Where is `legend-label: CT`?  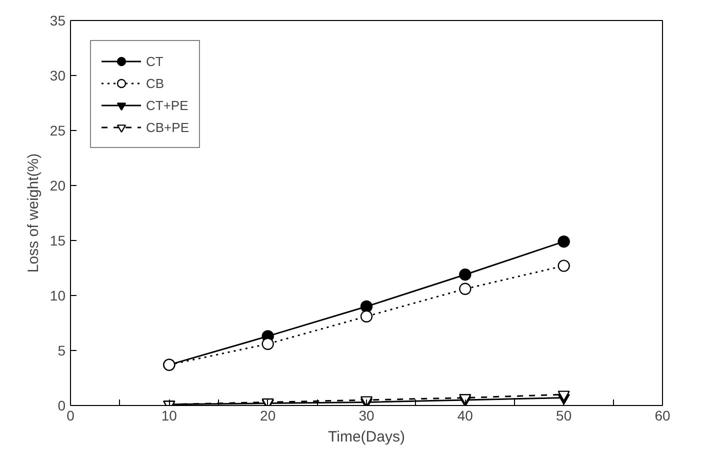
legend-label: CT is located at coordinates (155, 61).